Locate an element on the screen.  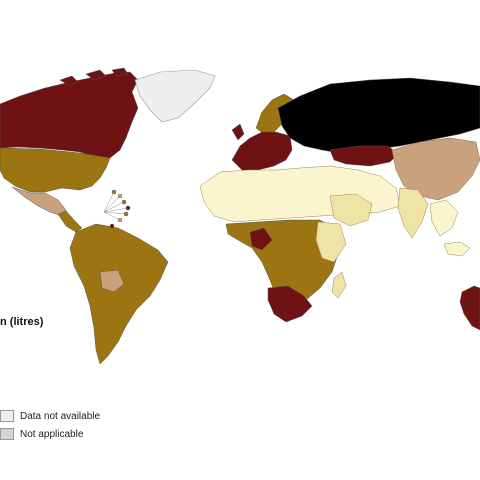
legend-item-not-applicable: Not applicable is located at coordinates (41, 434).